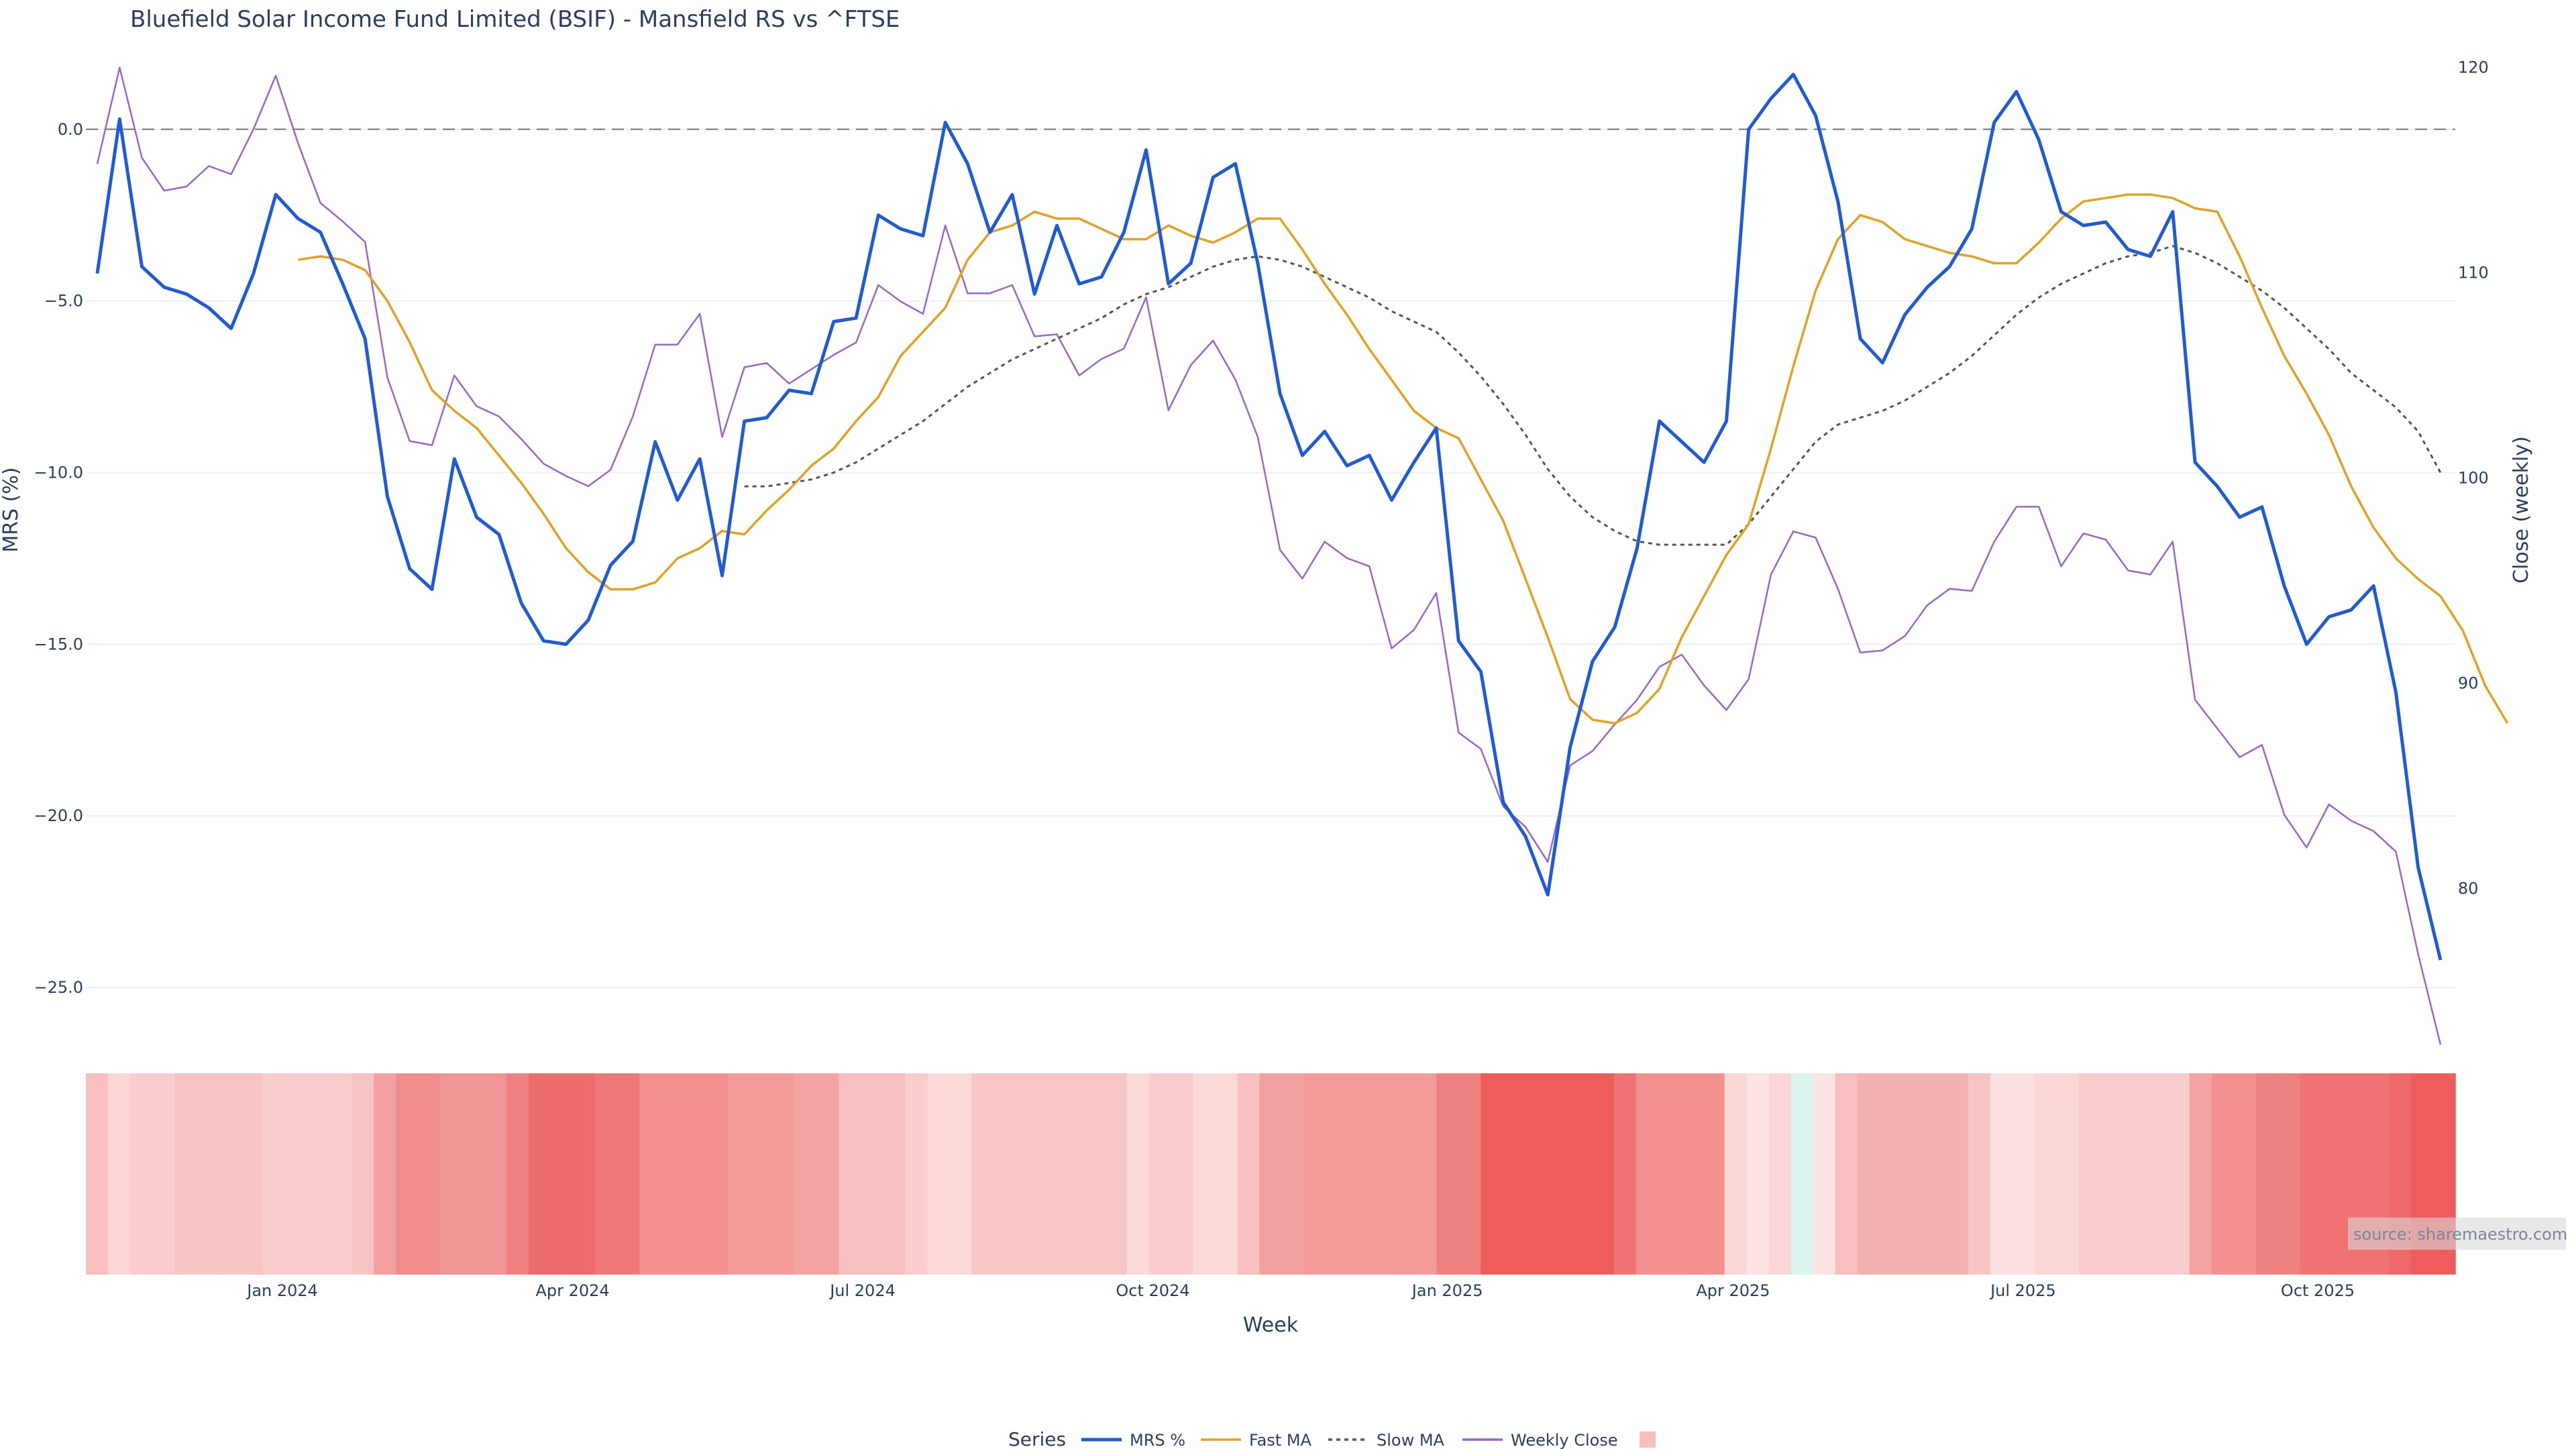 The width and height of the screenshot is (2576, 1449). What do you see at coordinates (2473, 273) in the screenshot?
I see `y-right-tick-label: 110` at bounding box center [2473, 273].